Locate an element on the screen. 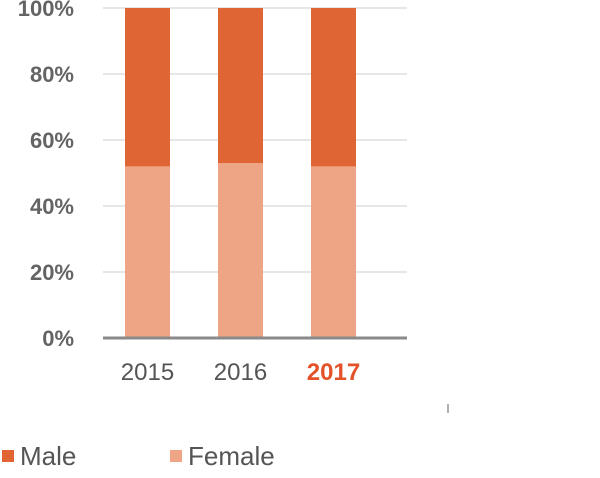 The width and height of the screenshot is (600, 478). legend-label-male: Male is located at coordinates (48, 455).